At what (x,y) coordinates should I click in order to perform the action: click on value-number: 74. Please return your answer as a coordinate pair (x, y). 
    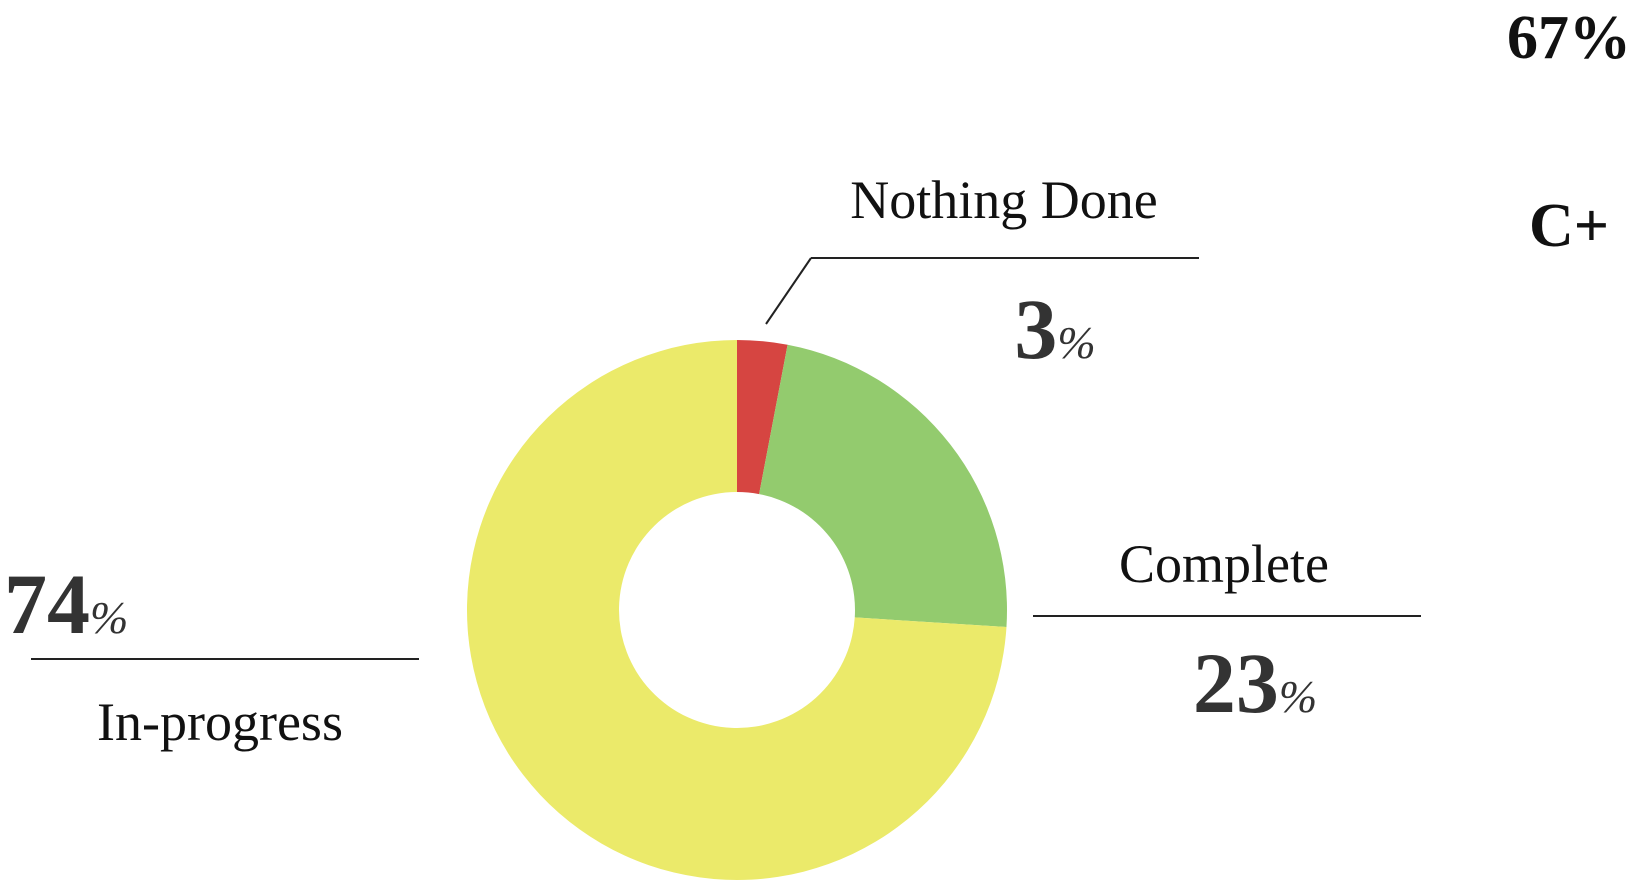
    Looking at the image, I should click on (47, 604).